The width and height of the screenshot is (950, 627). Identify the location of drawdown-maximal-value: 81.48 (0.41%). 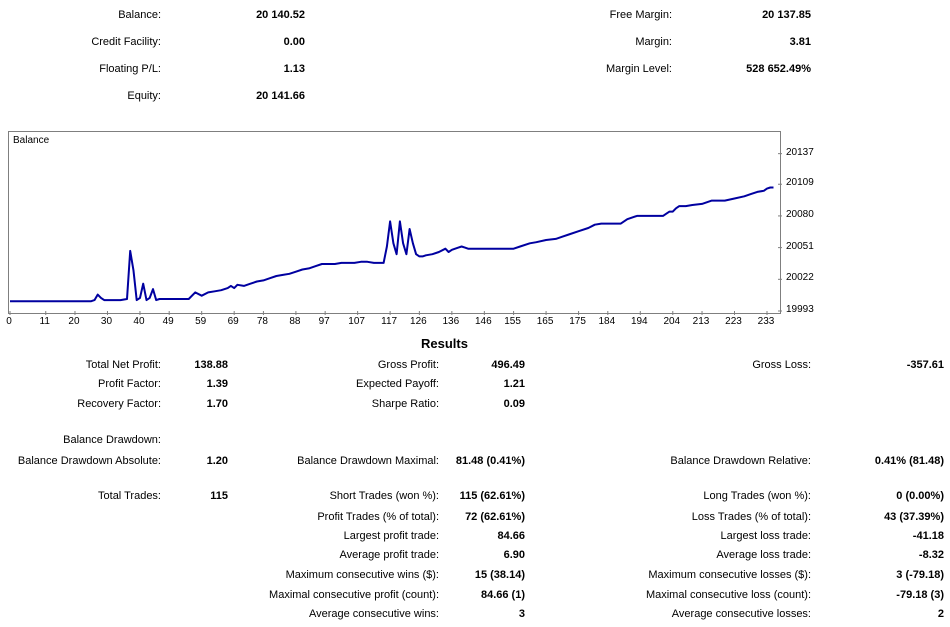
(490, 461).